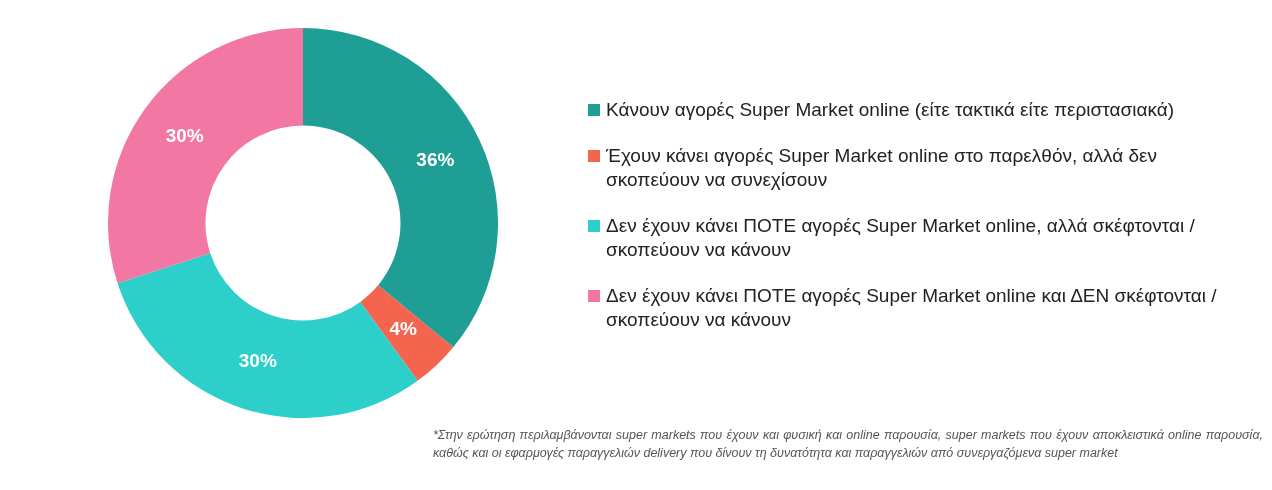 Image resolution: width=1272 pixels, height=490 pixels. Describe the element at coordinates (890, 110) in the screenshot. I see `legend-label: Κάνουν αγορές Super Market online (είτε τακτικά είτε περιστασιακά)` at that location.